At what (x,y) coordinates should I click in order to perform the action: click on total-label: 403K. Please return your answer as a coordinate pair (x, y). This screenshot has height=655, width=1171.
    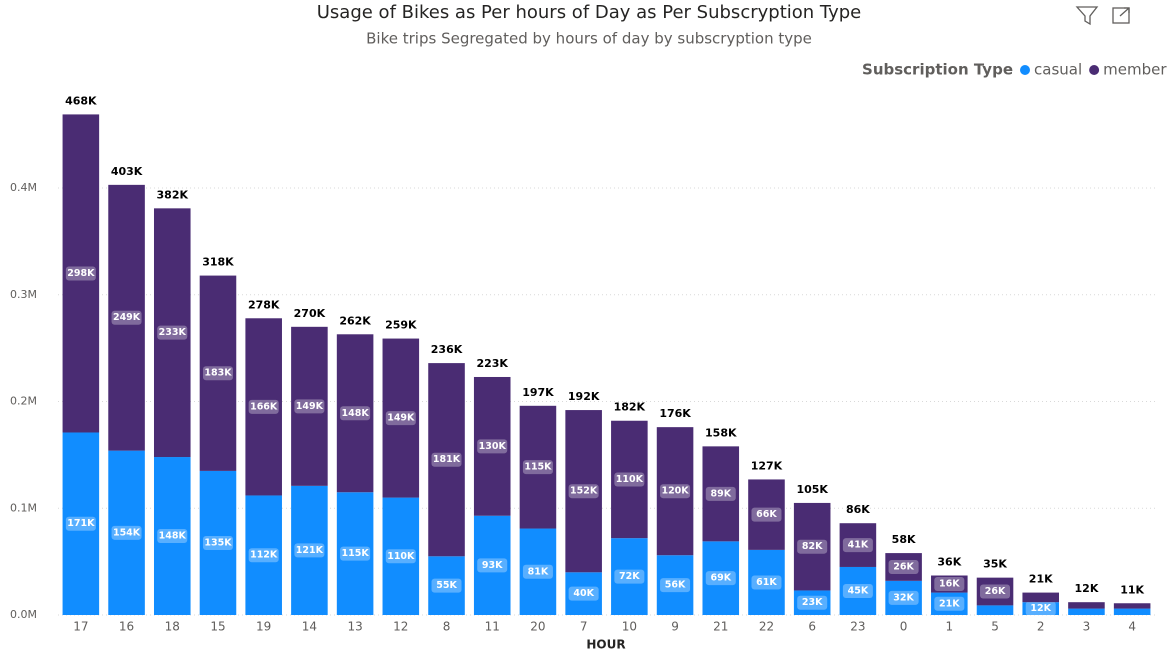
    Looking at the image, I should click on (127, 171).